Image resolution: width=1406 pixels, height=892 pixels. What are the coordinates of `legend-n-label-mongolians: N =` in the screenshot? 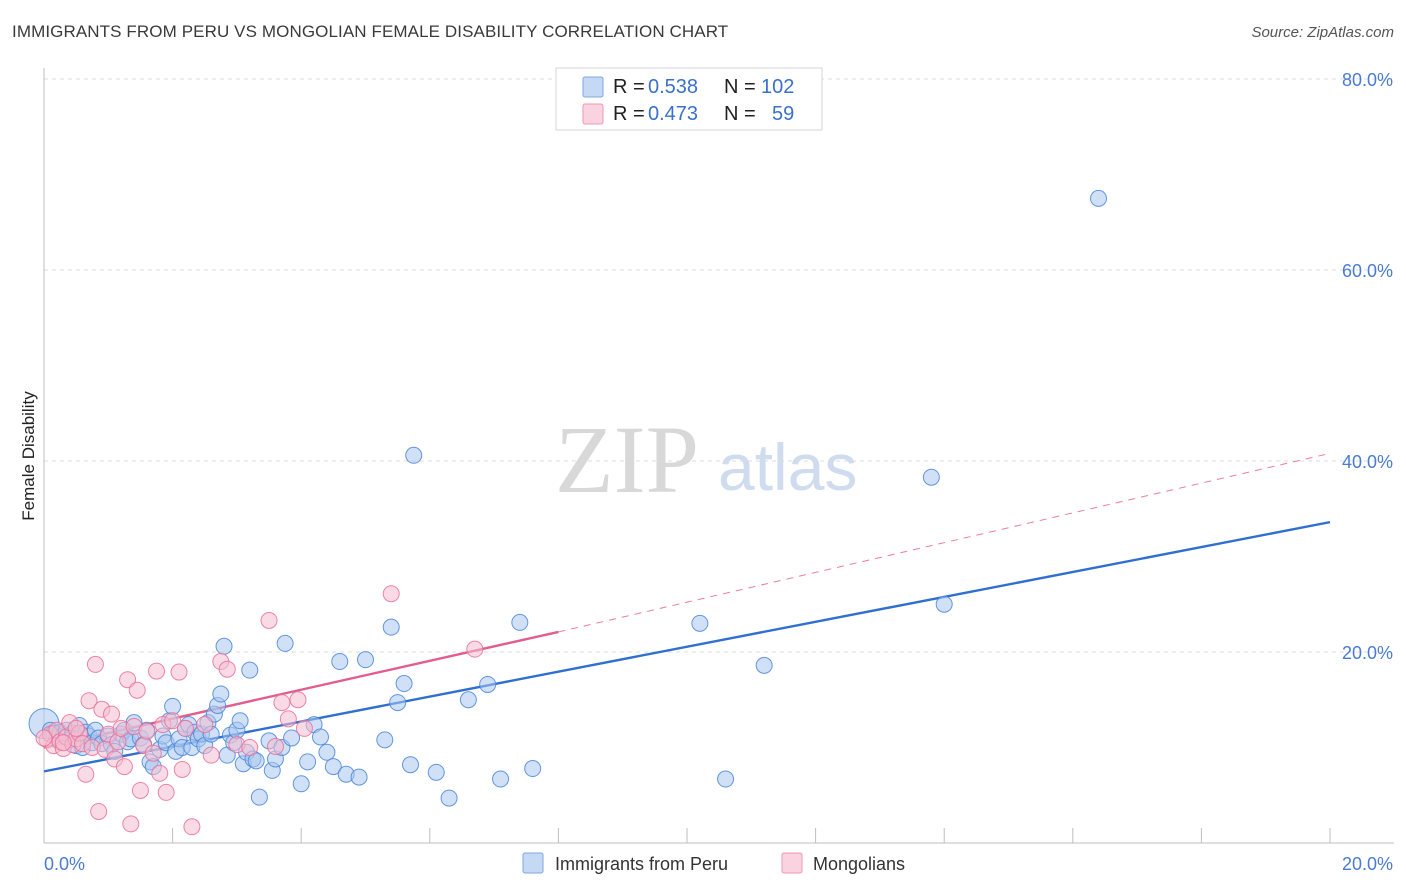 It's located at (740, 114).